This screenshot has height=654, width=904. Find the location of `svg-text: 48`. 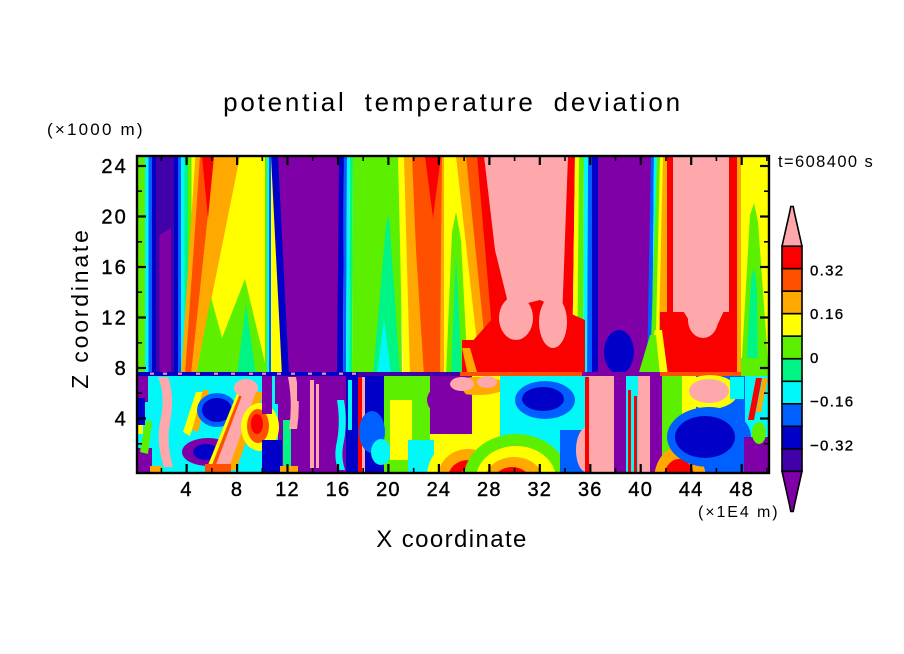

svg-text: 48 is located at coordinates (741, 490).